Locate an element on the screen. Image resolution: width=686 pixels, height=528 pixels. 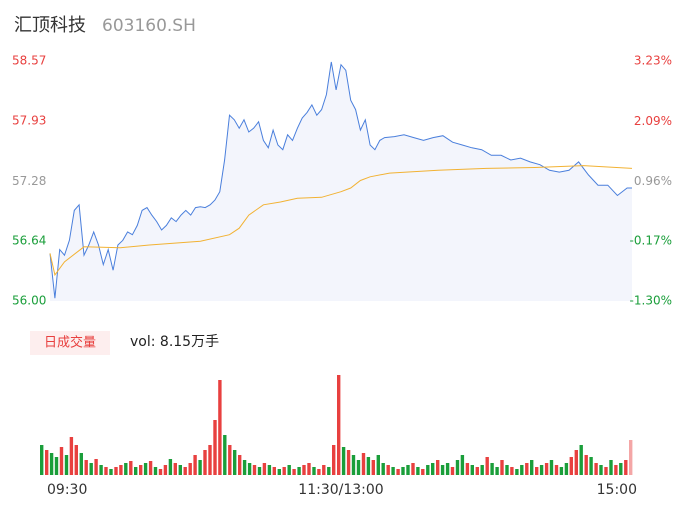
volume-label: 日成交量 is located at coordinates (70, 343).